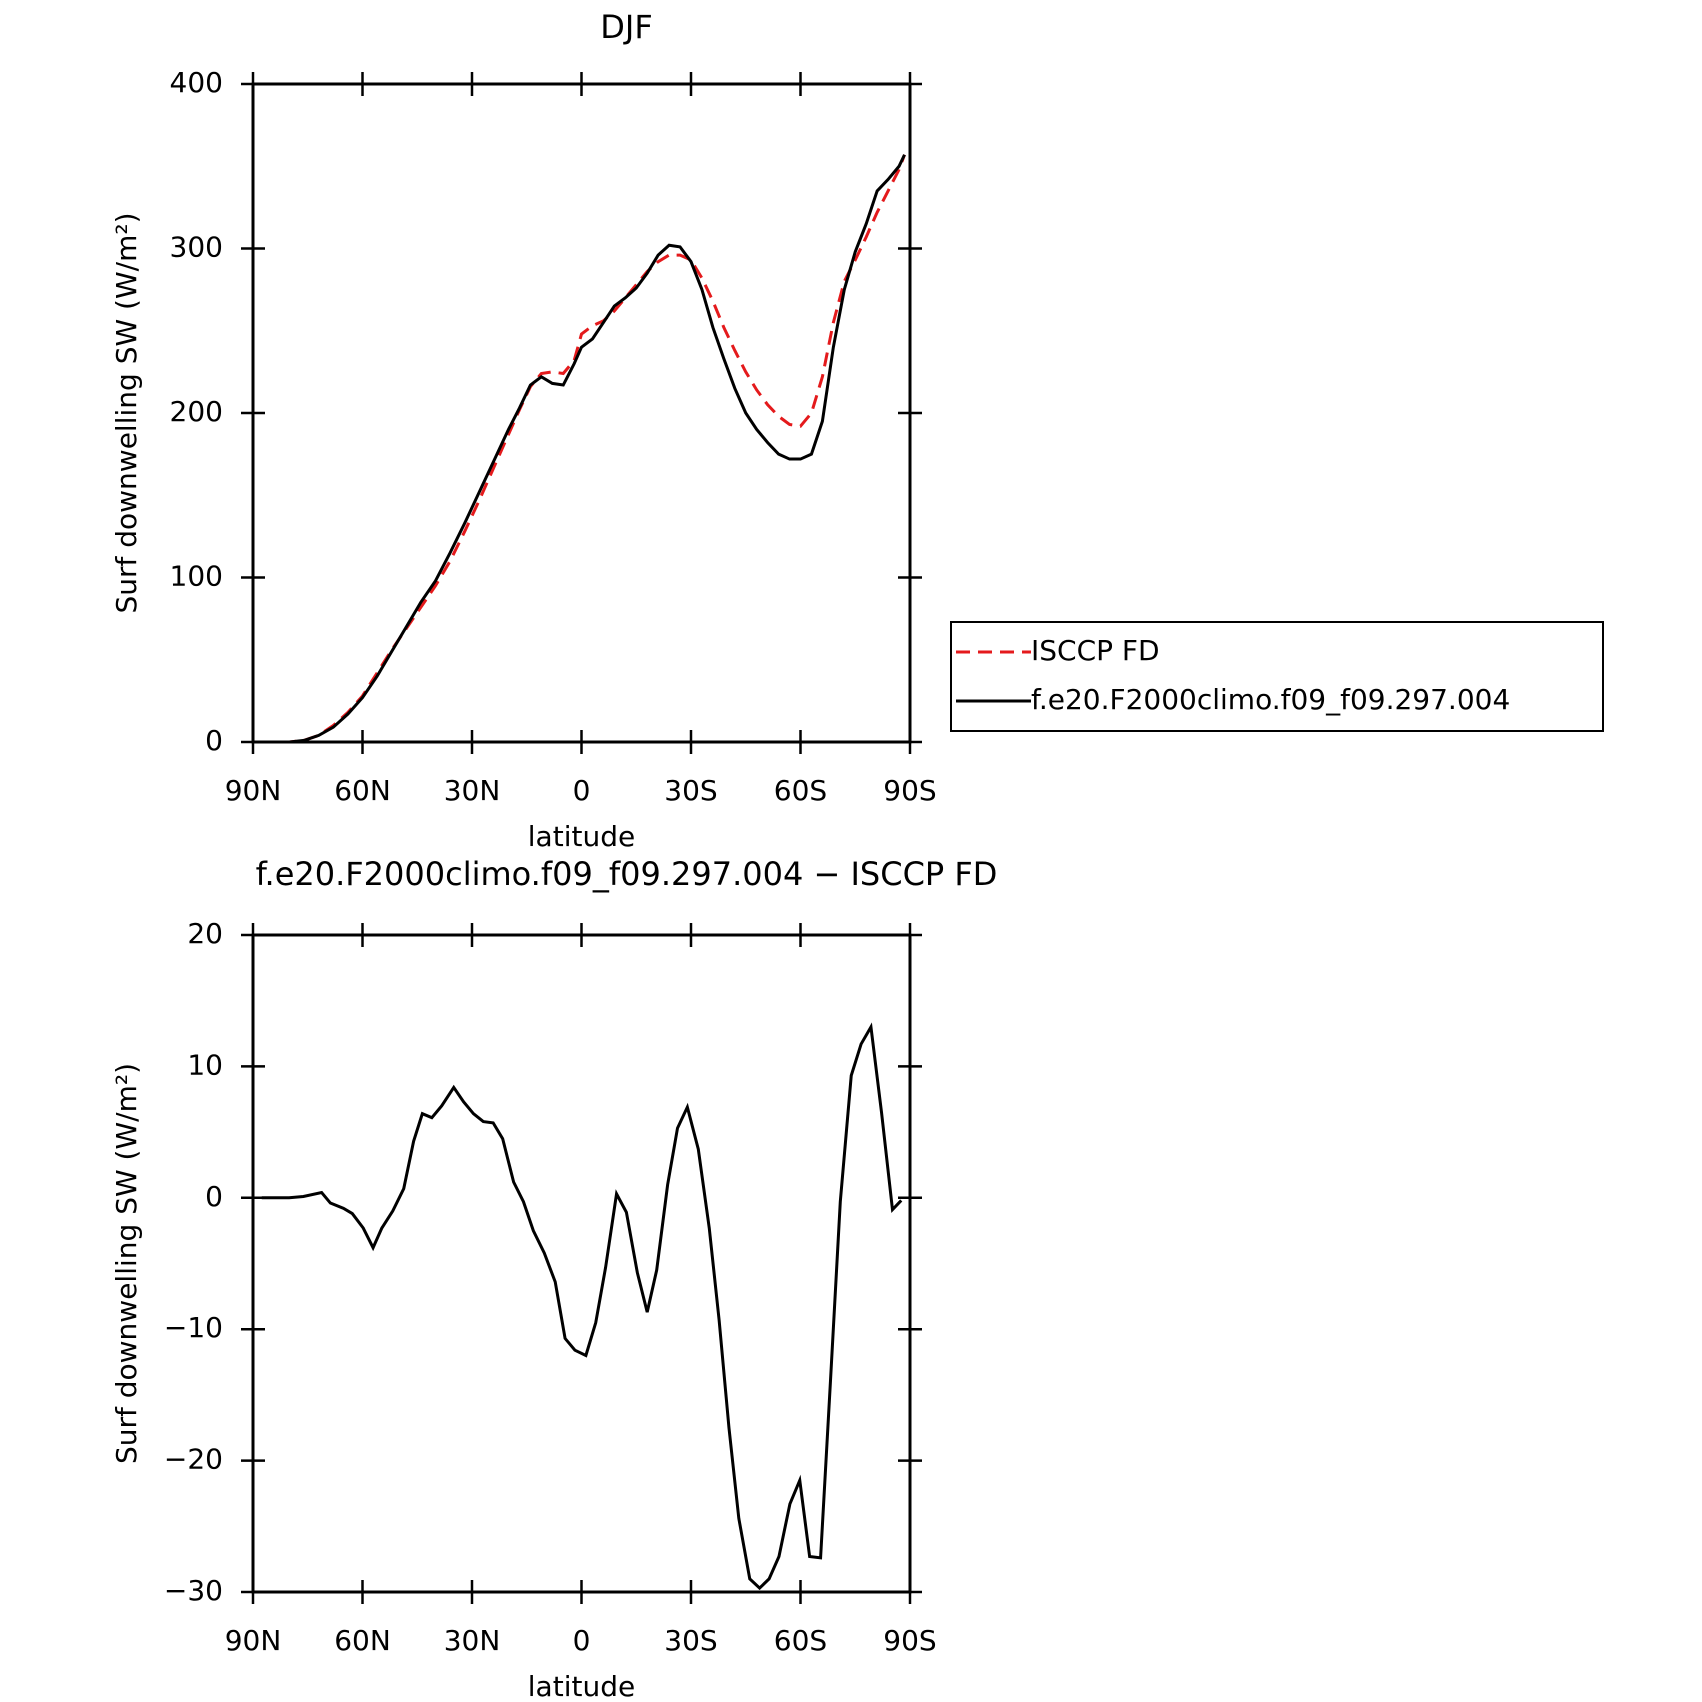 This screenshot has width=1702, height=1702. I want to click on y-tick-label: 400, so click(196, 82).